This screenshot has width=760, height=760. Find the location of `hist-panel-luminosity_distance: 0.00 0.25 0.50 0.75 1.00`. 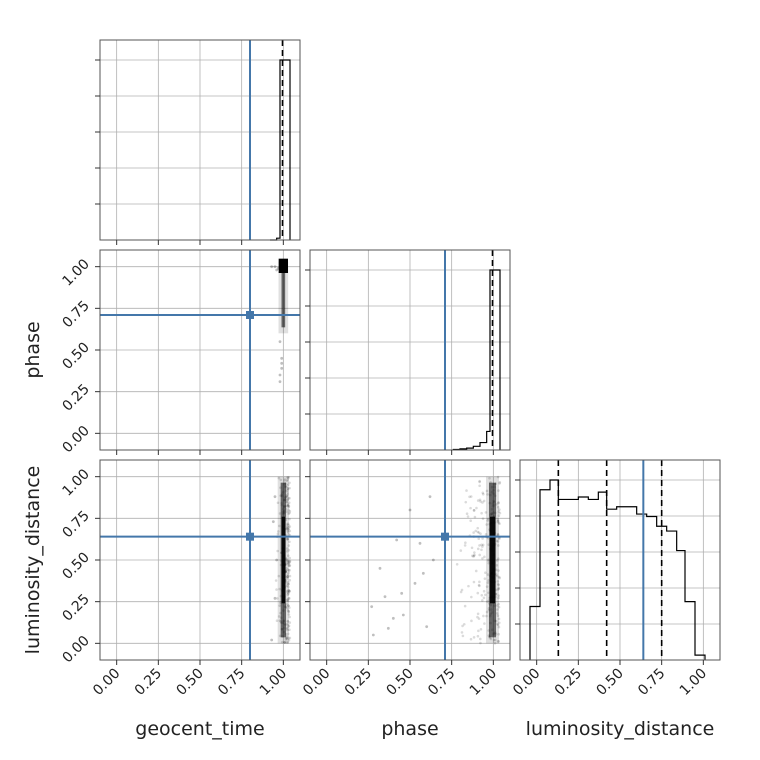

hist-panel-luminosity_distance: 0.00 0.25 0.50 0.75 1.00 is located at coordinates (615, 579).